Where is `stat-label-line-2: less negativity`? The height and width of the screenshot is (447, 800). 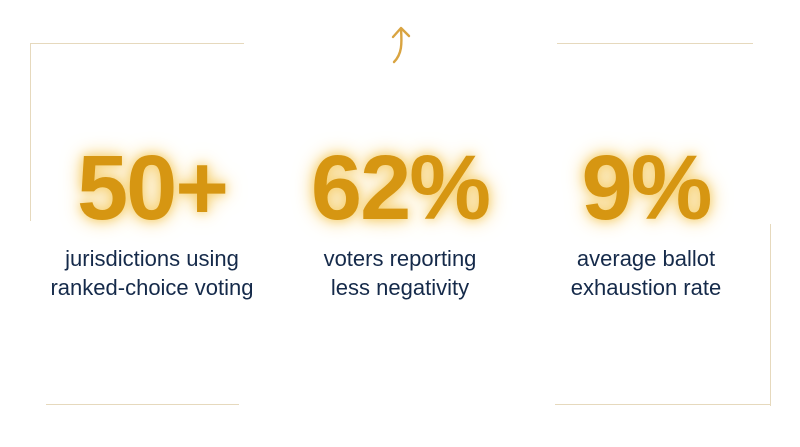 stat-label-line-2: less negativity is located at coordinates (400, 287).